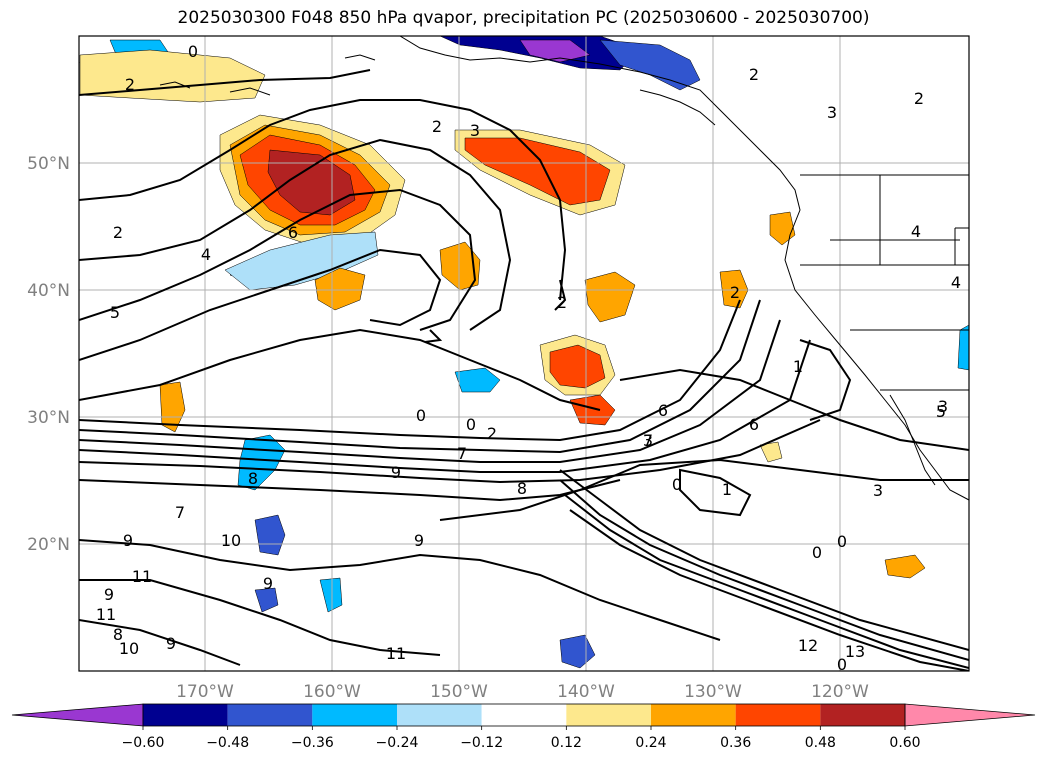 The width and height of the screenshot is (1047, 765). Describe the element at coordinates (118, 232) in the screenshot. I see `contour-label-2: 2` at that location.